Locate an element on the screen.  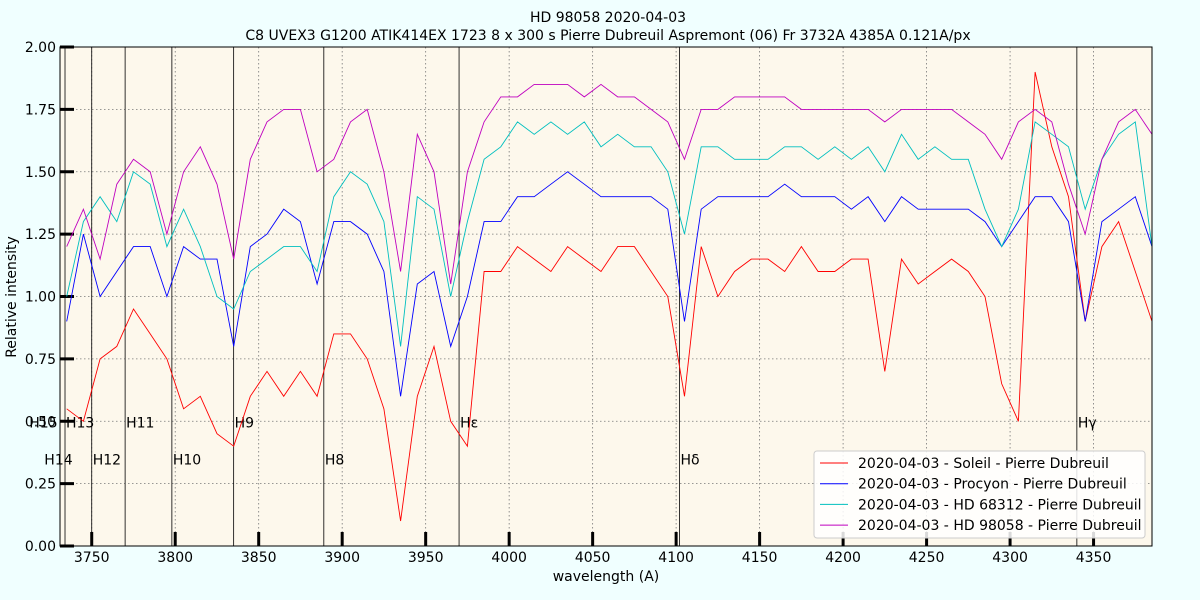
spectral-line-label: H14 is located at coordinates (58, 461).